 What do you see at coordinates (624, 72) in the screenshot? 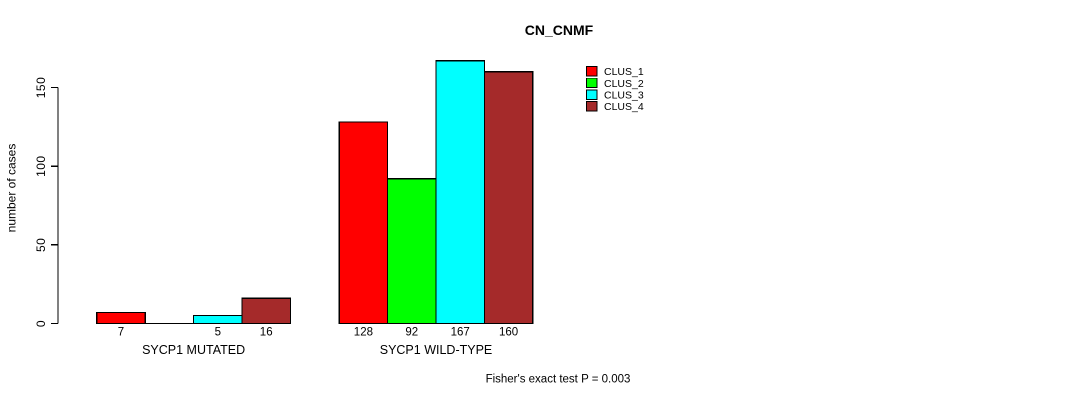
I see `legend-label: CLUS_1` at bounding box center [624, 72].